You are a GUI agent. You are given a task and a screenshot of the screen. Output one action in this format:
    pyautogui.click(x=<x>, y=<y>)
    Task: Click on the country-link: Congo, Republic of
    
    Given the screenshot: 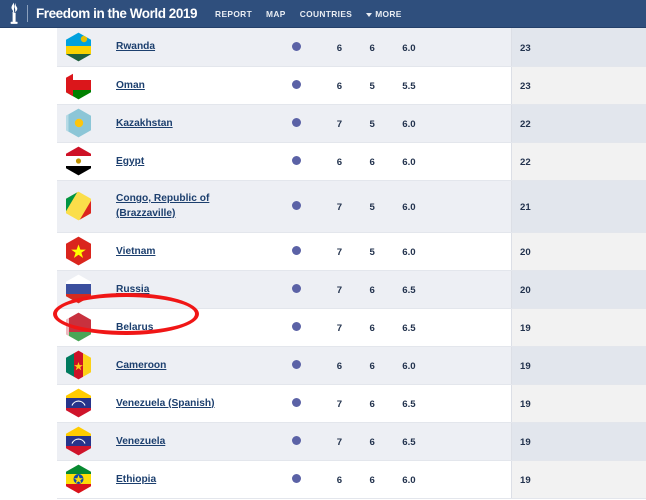 What is the action you would take?
    pyautogui.click(x=163, y=198)
    